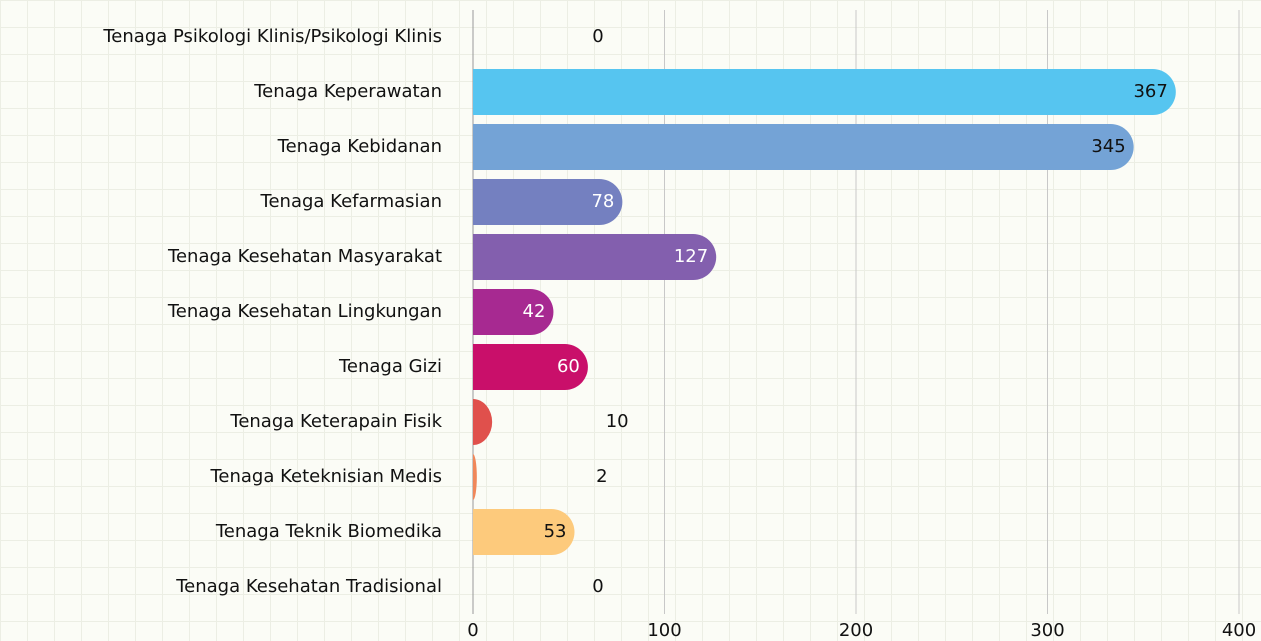 This screenshot has height=641, width=1261. I want to click on y-tick-label: Tenaga Teknik Biomedika, so click(328, 531).